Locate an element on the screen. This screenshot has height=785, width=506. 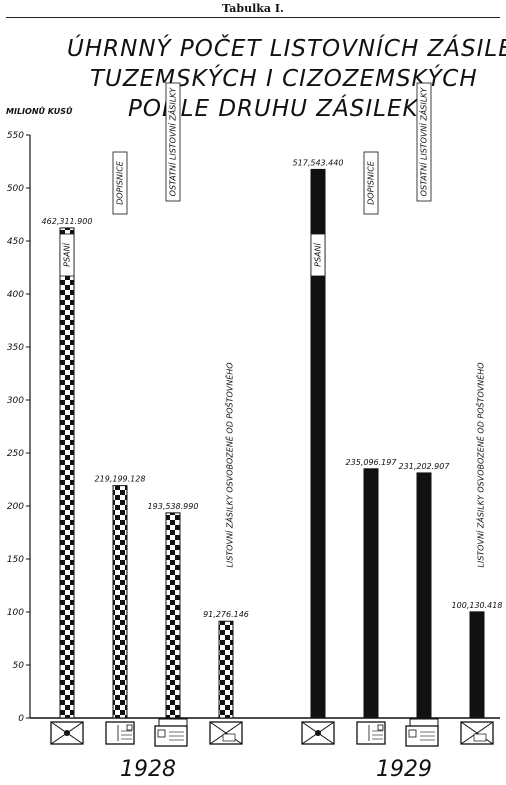
bar-value-label: 100,130.418 is located at coordinates (477, 605).